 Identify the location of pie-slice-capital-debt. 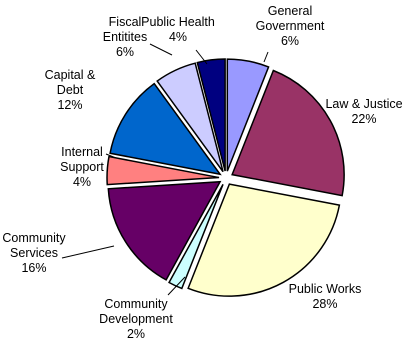
(165, 129).